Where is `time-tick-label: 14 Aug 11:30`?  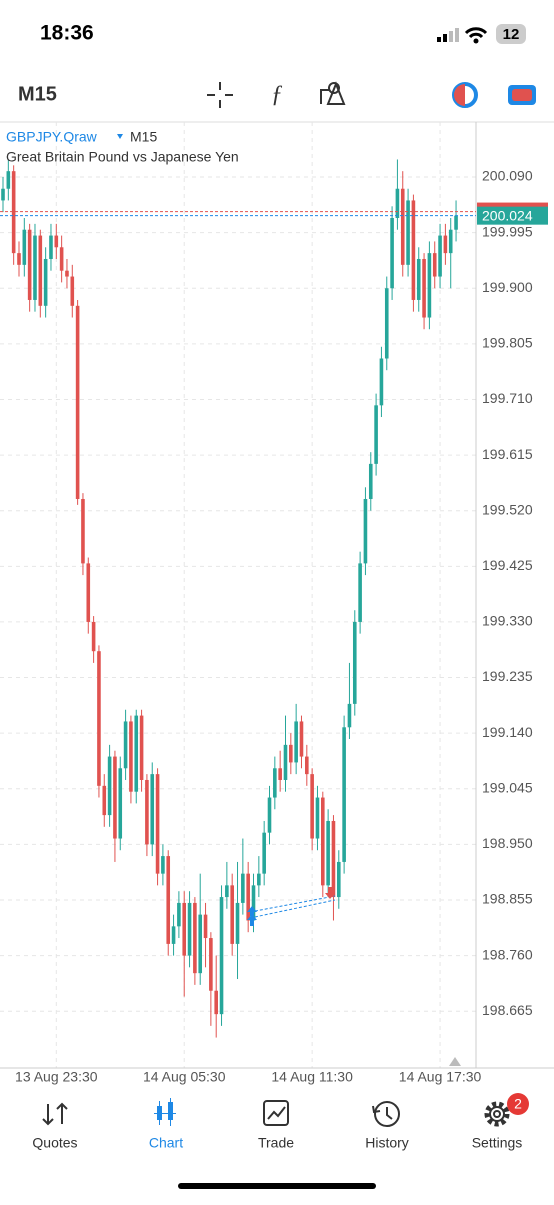 time-tick-label: 14 Aug 11:30 is located at coordinates (312, 1077).